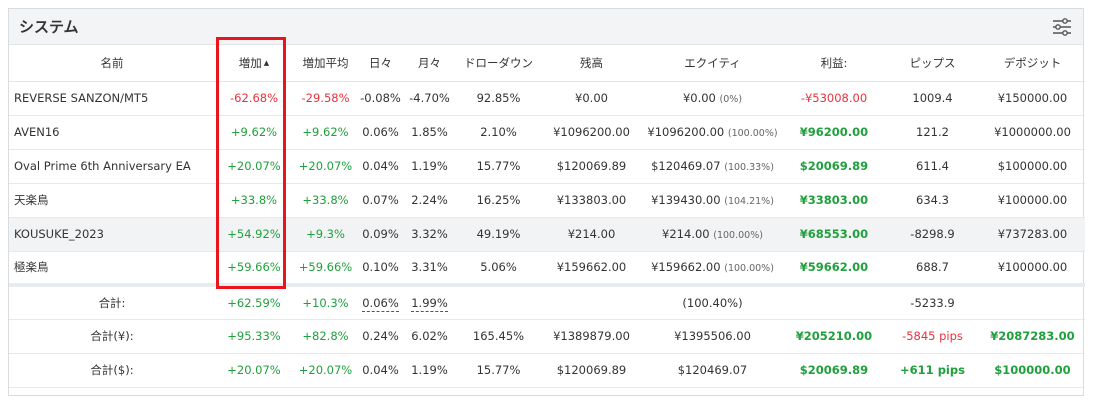 The image size is (1093, 412). I want to click on total-increase: +95.33%, so click(254, 336).